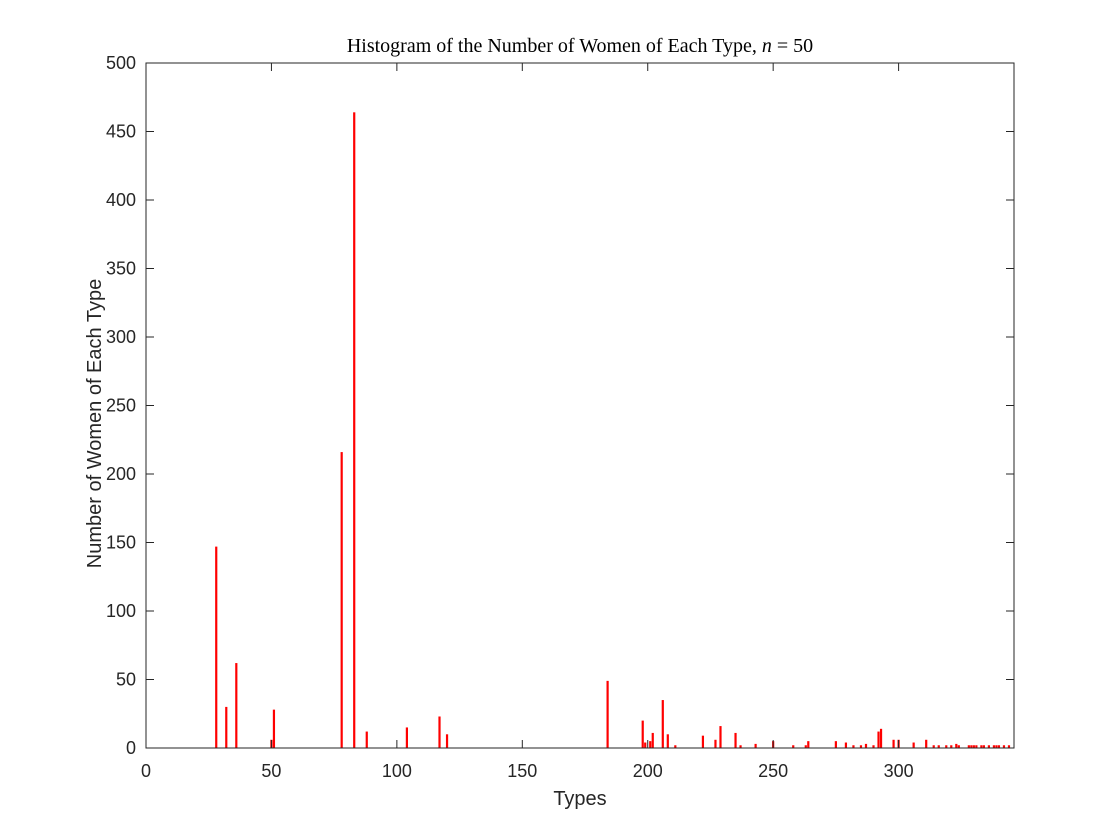  I want to click on y-tick-label: 50, so click(126, 680).